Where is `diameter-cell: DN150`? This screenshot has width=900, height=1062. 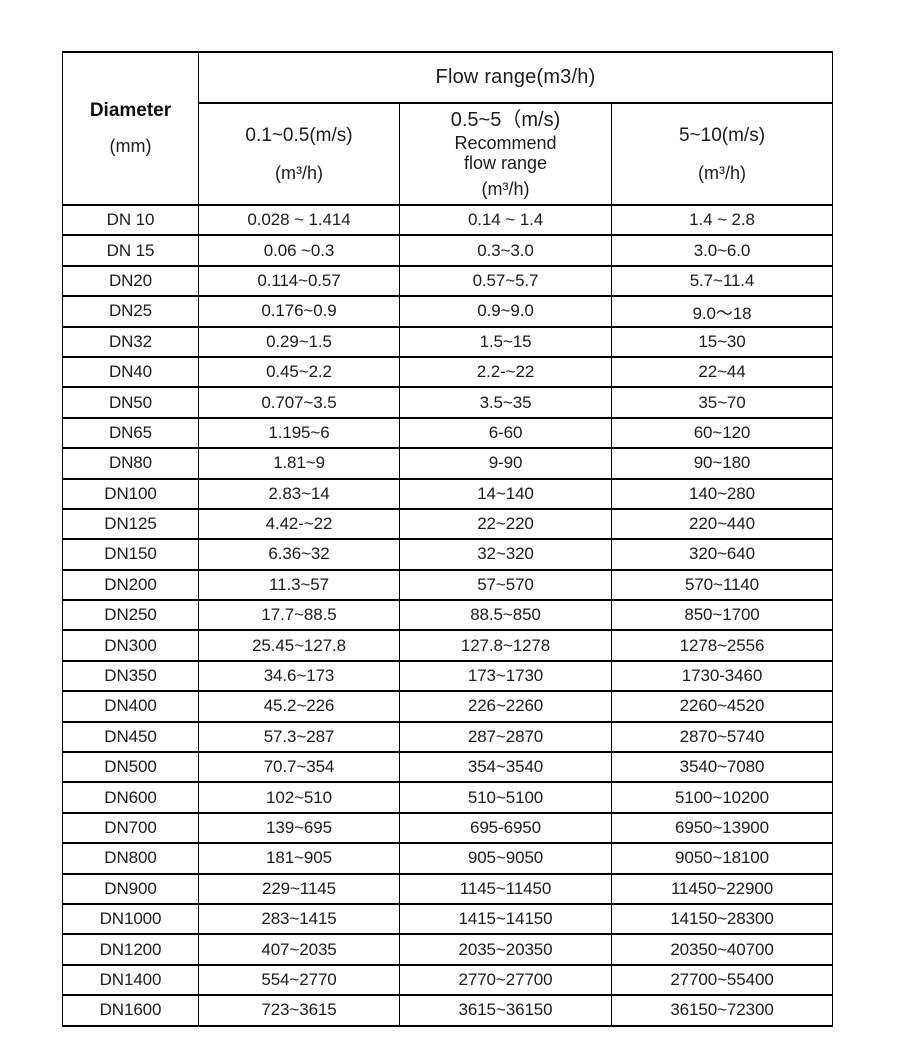
diameter-cell: DN150 is located at coordinates (130, 554).